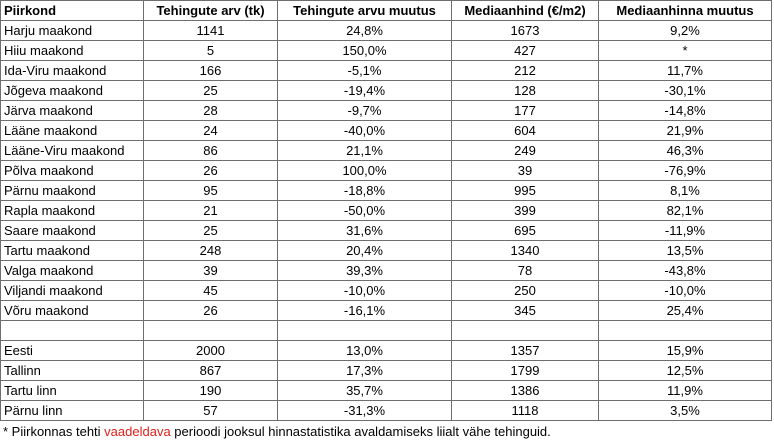  Describe the element at coordinates (72, 210) in the screenshot. I see `region-cell: Rapla maakond` at that location.